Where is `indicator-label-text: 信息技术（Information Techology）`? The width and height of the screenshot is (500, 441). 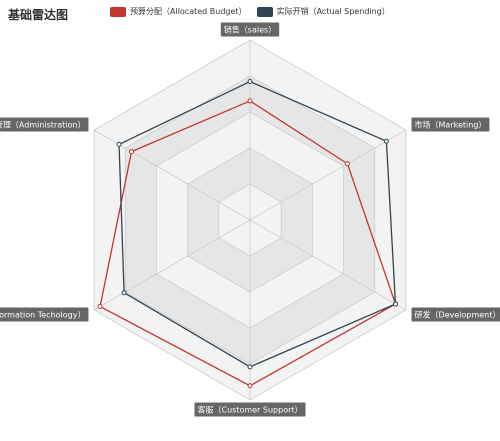 indicator-label-text: 信息技术（Information Techology） is located at coordinates (42, 315).